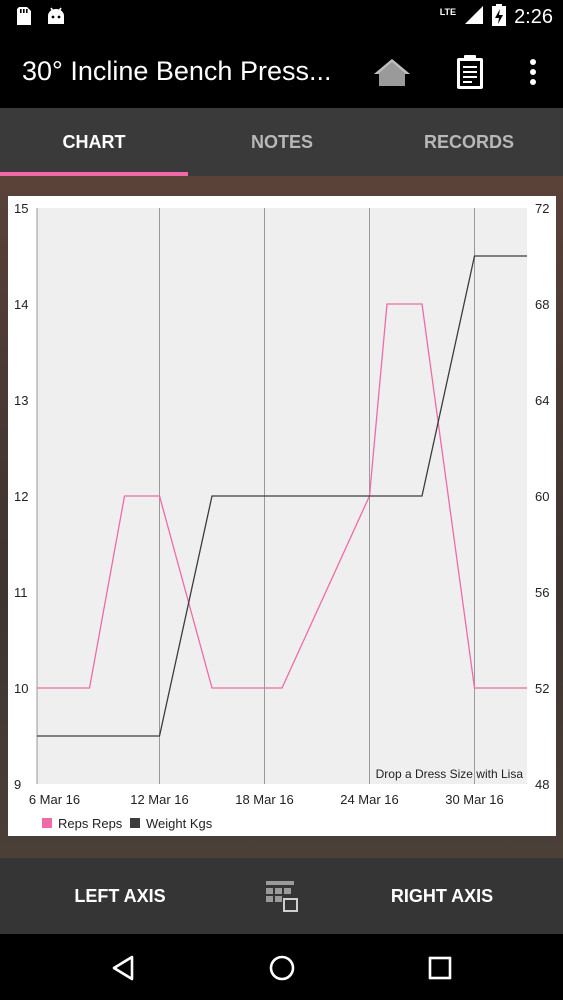  I want to click on home-icon, so click(392, 72).